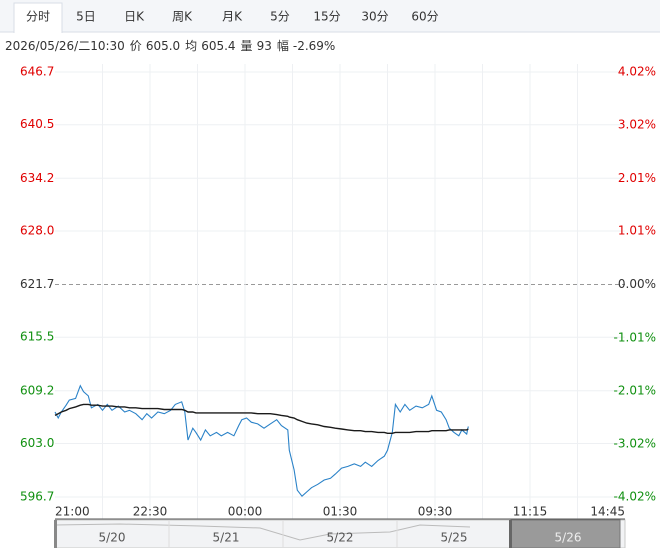 The height and width of the screenshot is (548, 660). What do you see at coordinates (340, 538) in the screenshot?
I see `navigator-date: 5/22` at bounding box center [340, 538].